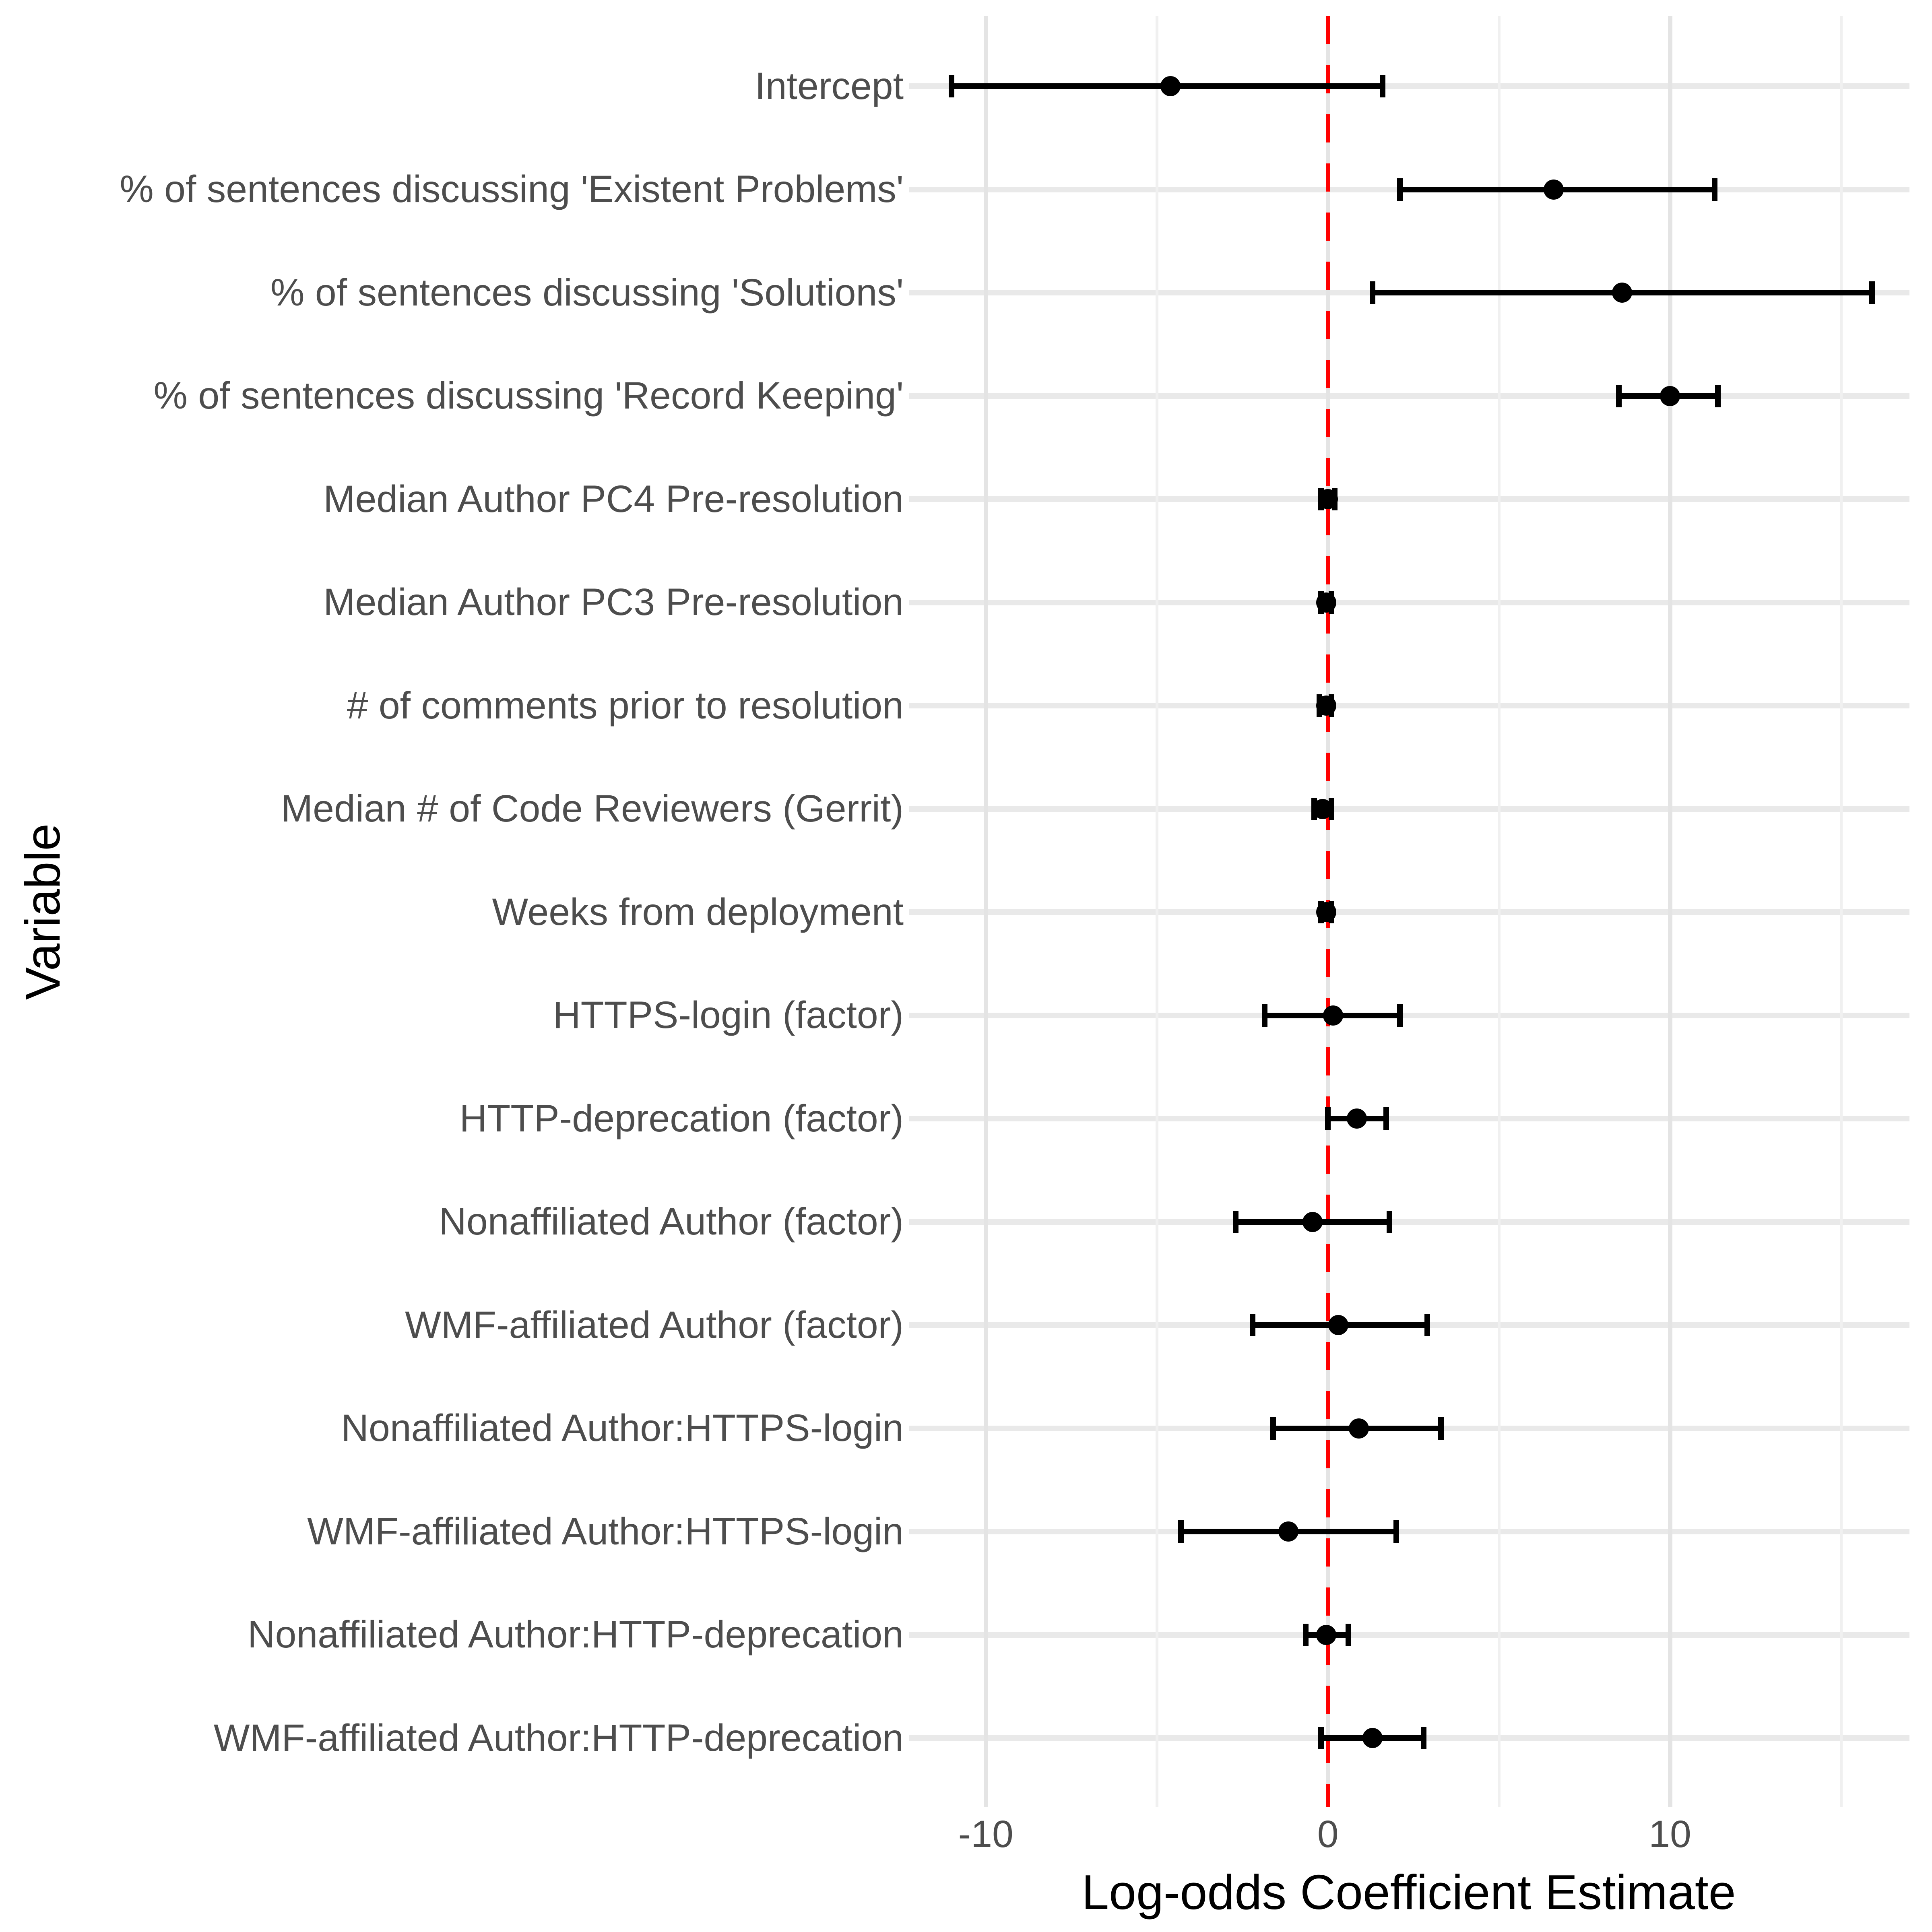  What do you see at coordinates (985, 1834) in the screenshot?
I see `x-axis-tick-label: -10` at bounding box center [985, 1834].